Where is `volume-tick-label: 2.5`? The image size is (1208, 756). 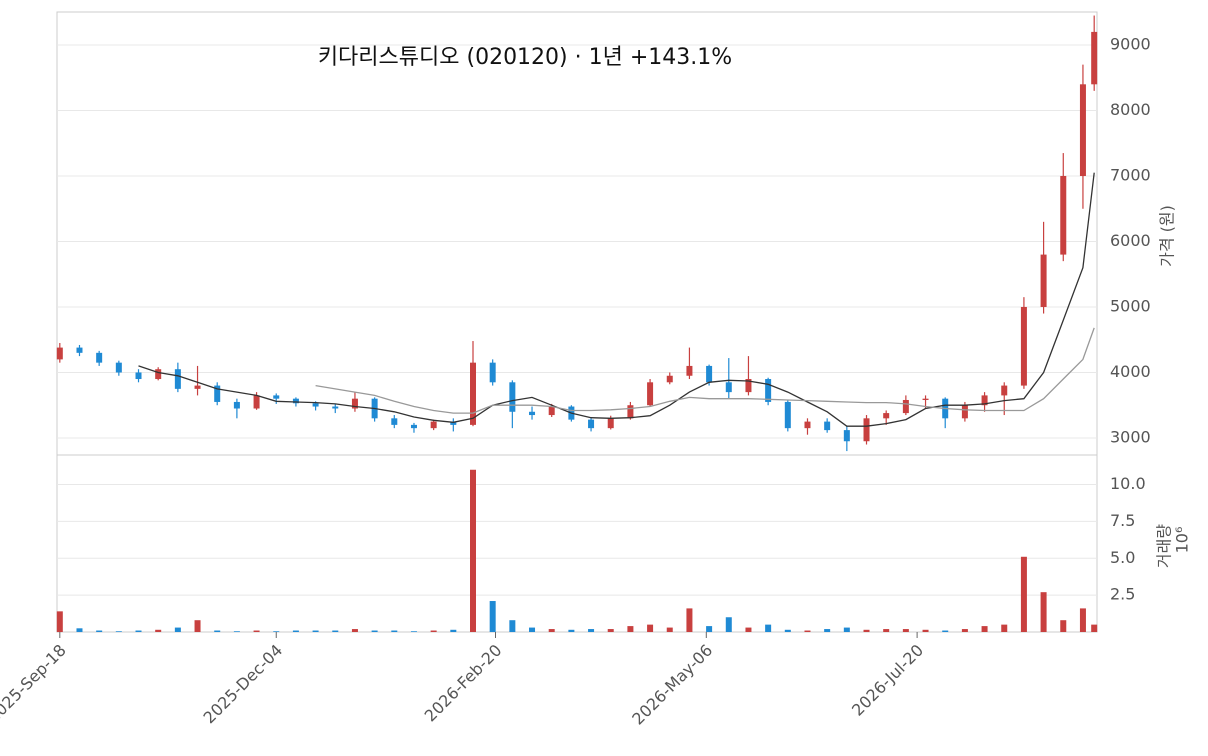 volume-tick-label: 2.5 is located at coordinates (1122, 594).